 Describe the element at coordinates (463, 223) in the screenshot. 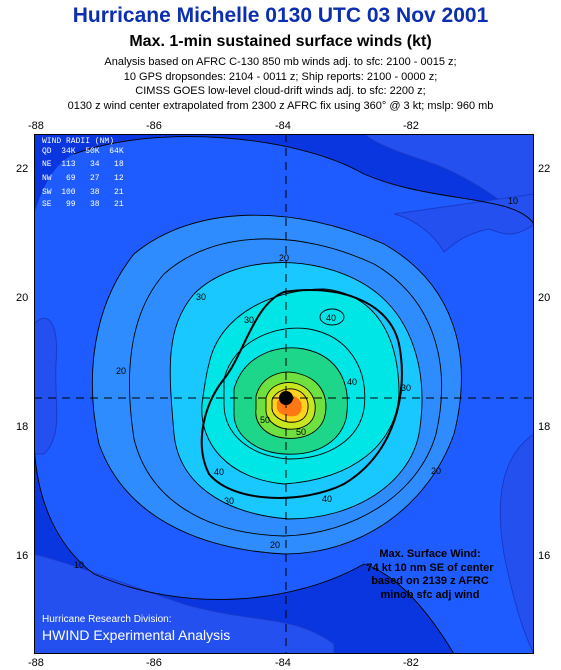

I see `land-cuba` at that location.